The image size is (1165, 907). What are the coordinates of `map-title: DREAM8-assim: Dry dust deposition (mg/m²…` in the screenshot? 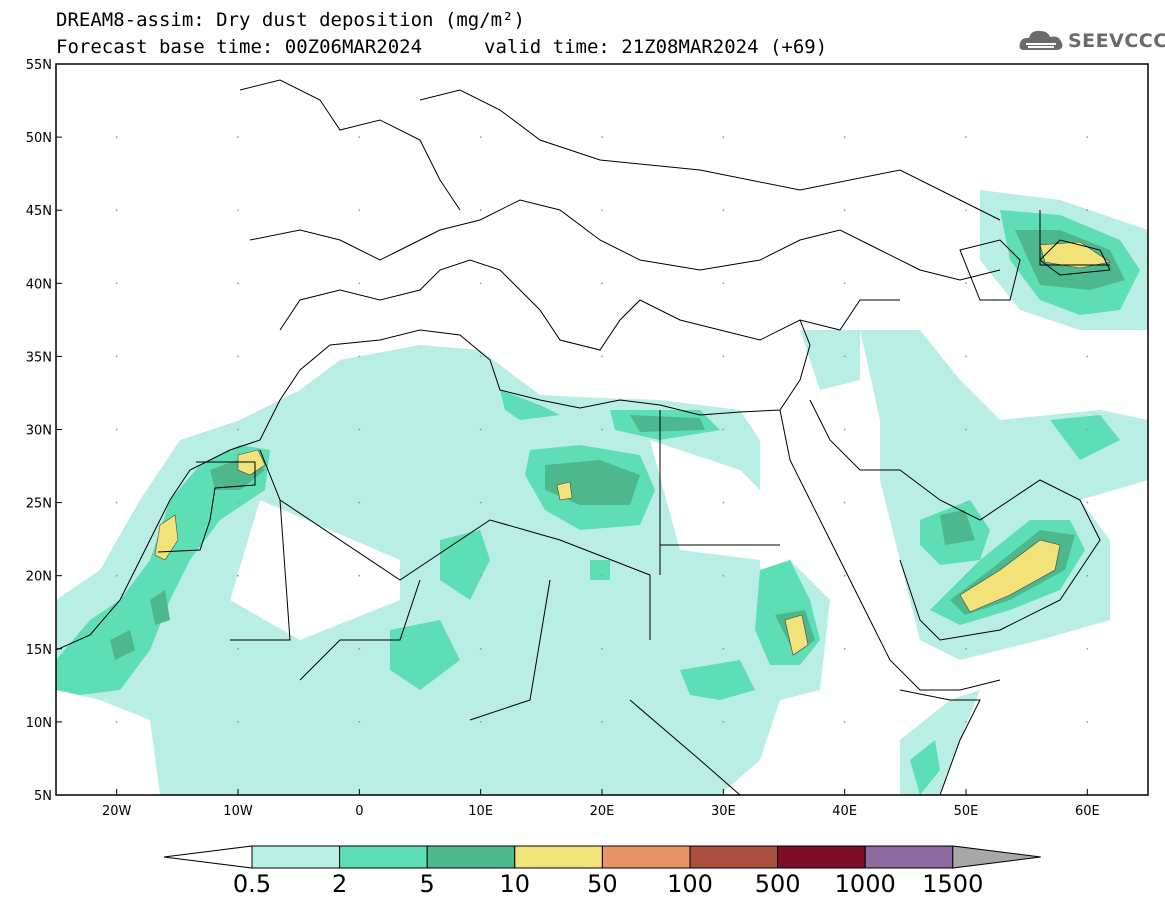 It's located at (290, 20).